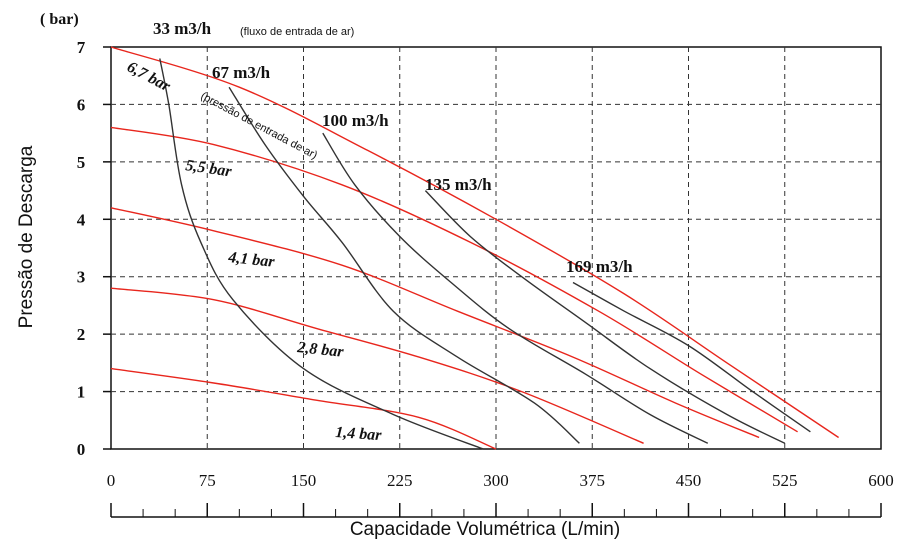 This screenshot has height=542, width=906. What do you see at coordinates (400, 480) in the screenshot?
I see `x-tick-label: 225` at bounding box center [400, 480].